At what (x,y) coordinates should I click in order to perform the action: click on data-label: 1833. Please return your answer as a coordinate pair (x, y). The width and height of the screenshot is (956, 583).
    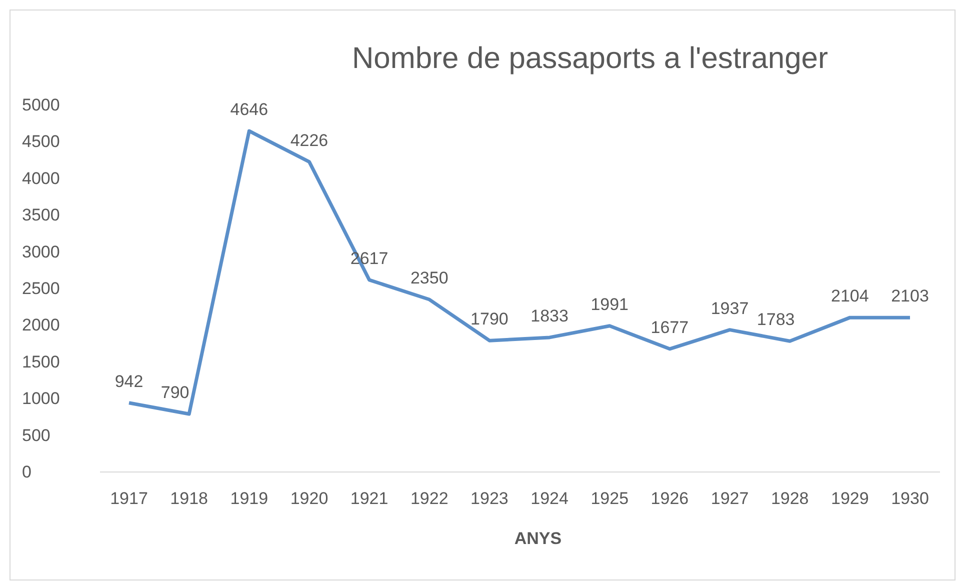
    Looking at the image, I should click on (549, 316).